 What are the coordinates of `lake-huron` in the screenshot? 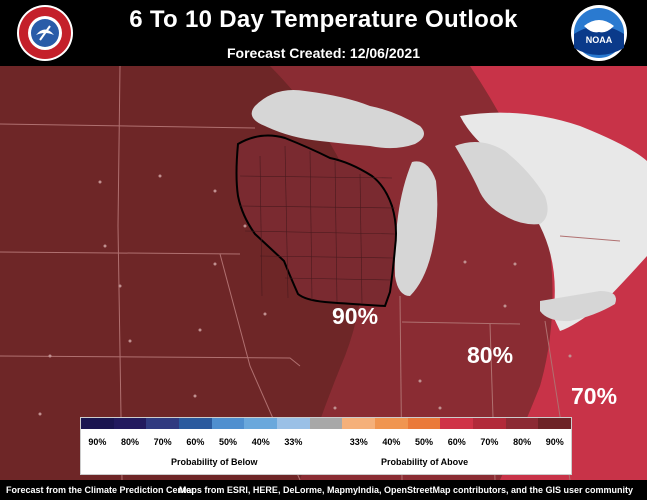 It's located at (501, 183).